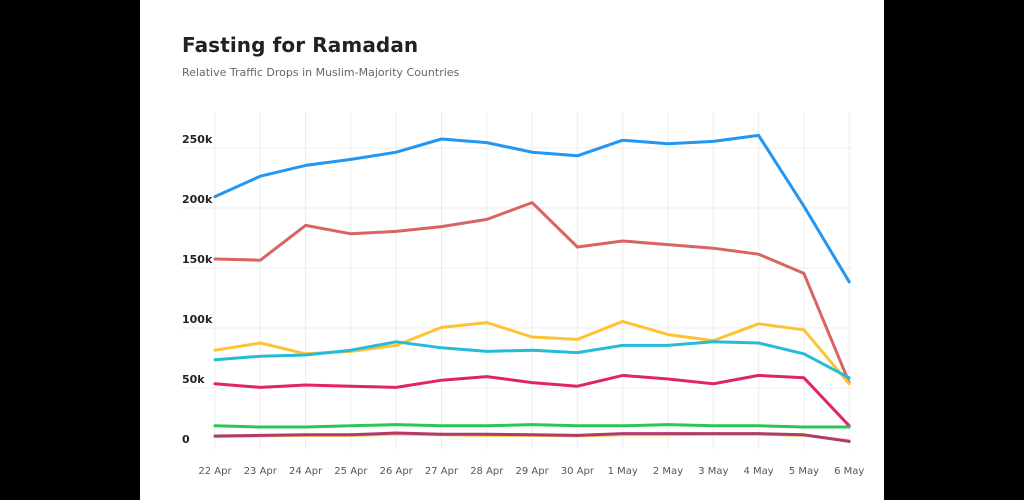 This screenshot has height=500, width=1024. Describe the element at coordinates (197, 199) in the screenshot. I see `y-tick-label: 200k` at that location.